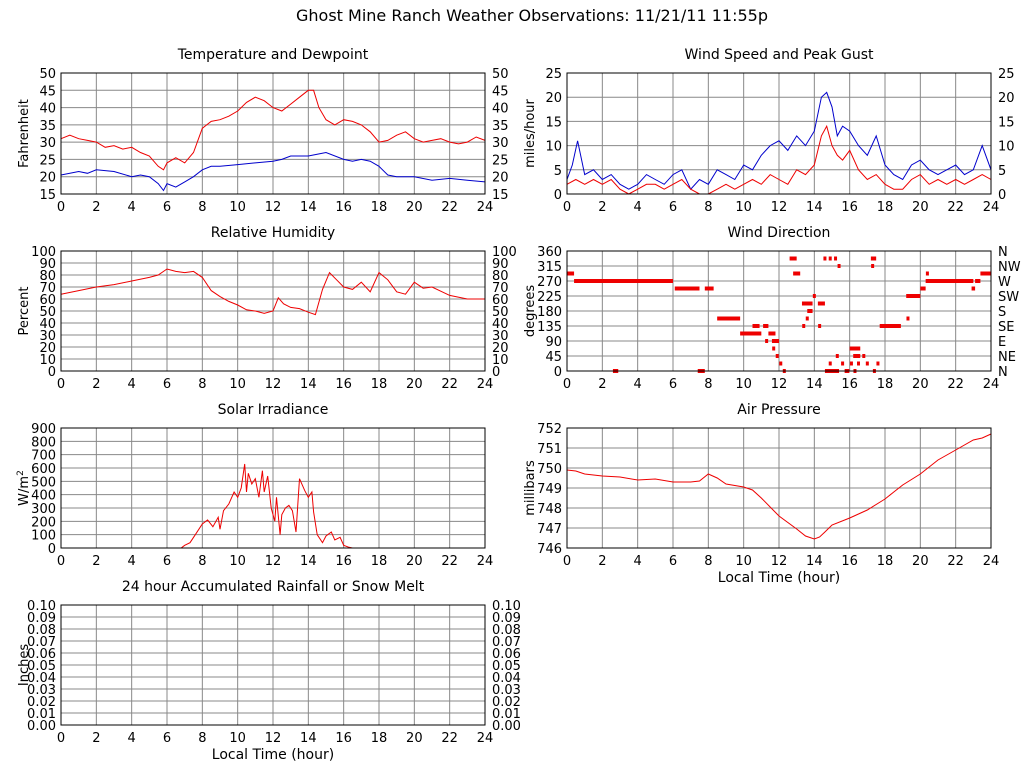  What do you see at coordinates (558, 171) in the screenshot?
I see `y-tick-label: 5` at bounding box center [558, 171].